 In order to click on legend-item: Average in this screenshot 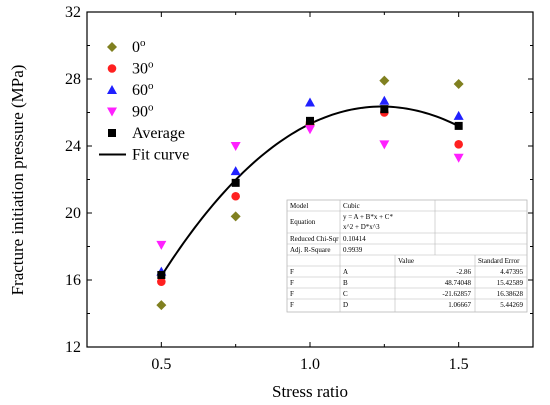, I will do `click(146, 133)`.